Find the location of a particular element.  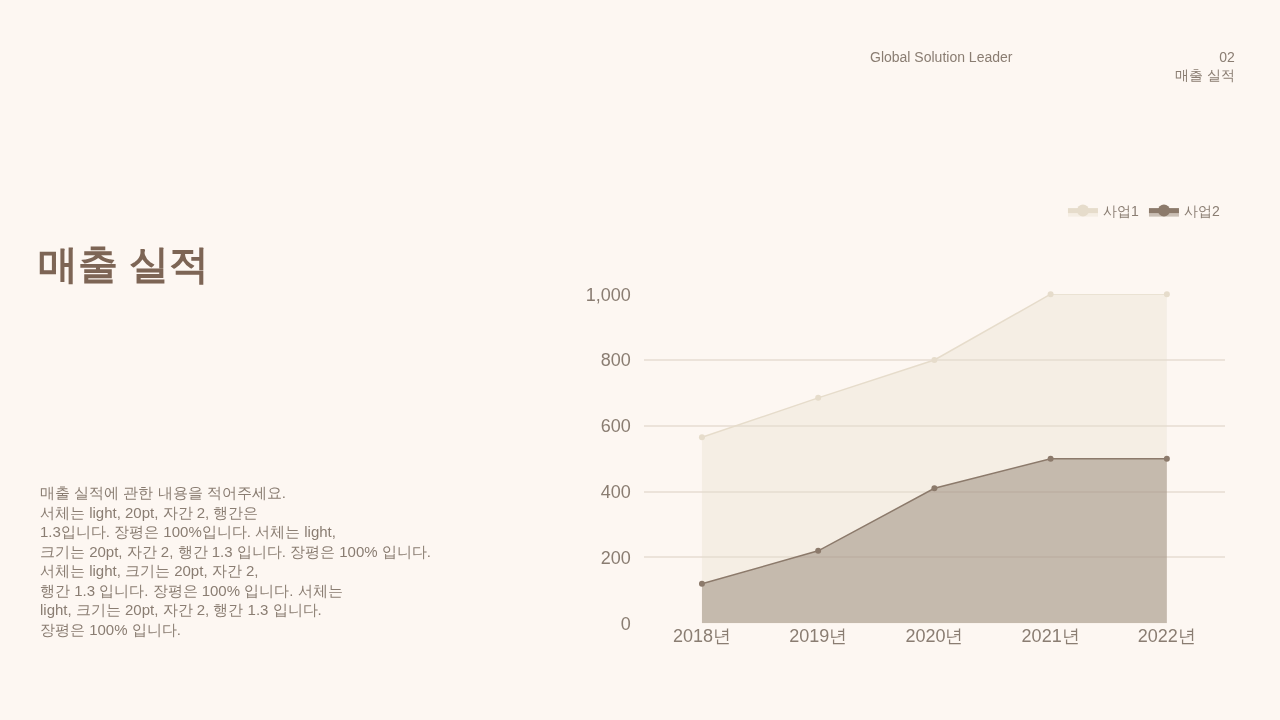

y-tick-label: 0 is located at coordinates (625, 623).